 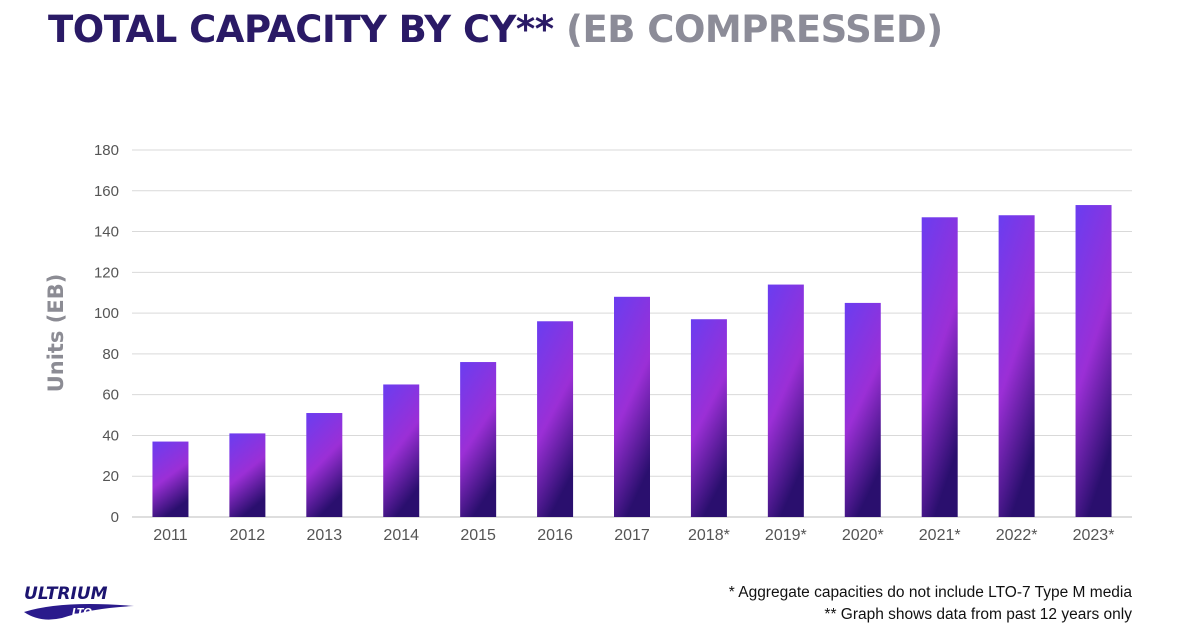 I want to click on x-tick-label: 2023*, so click(x=1094, y=535).